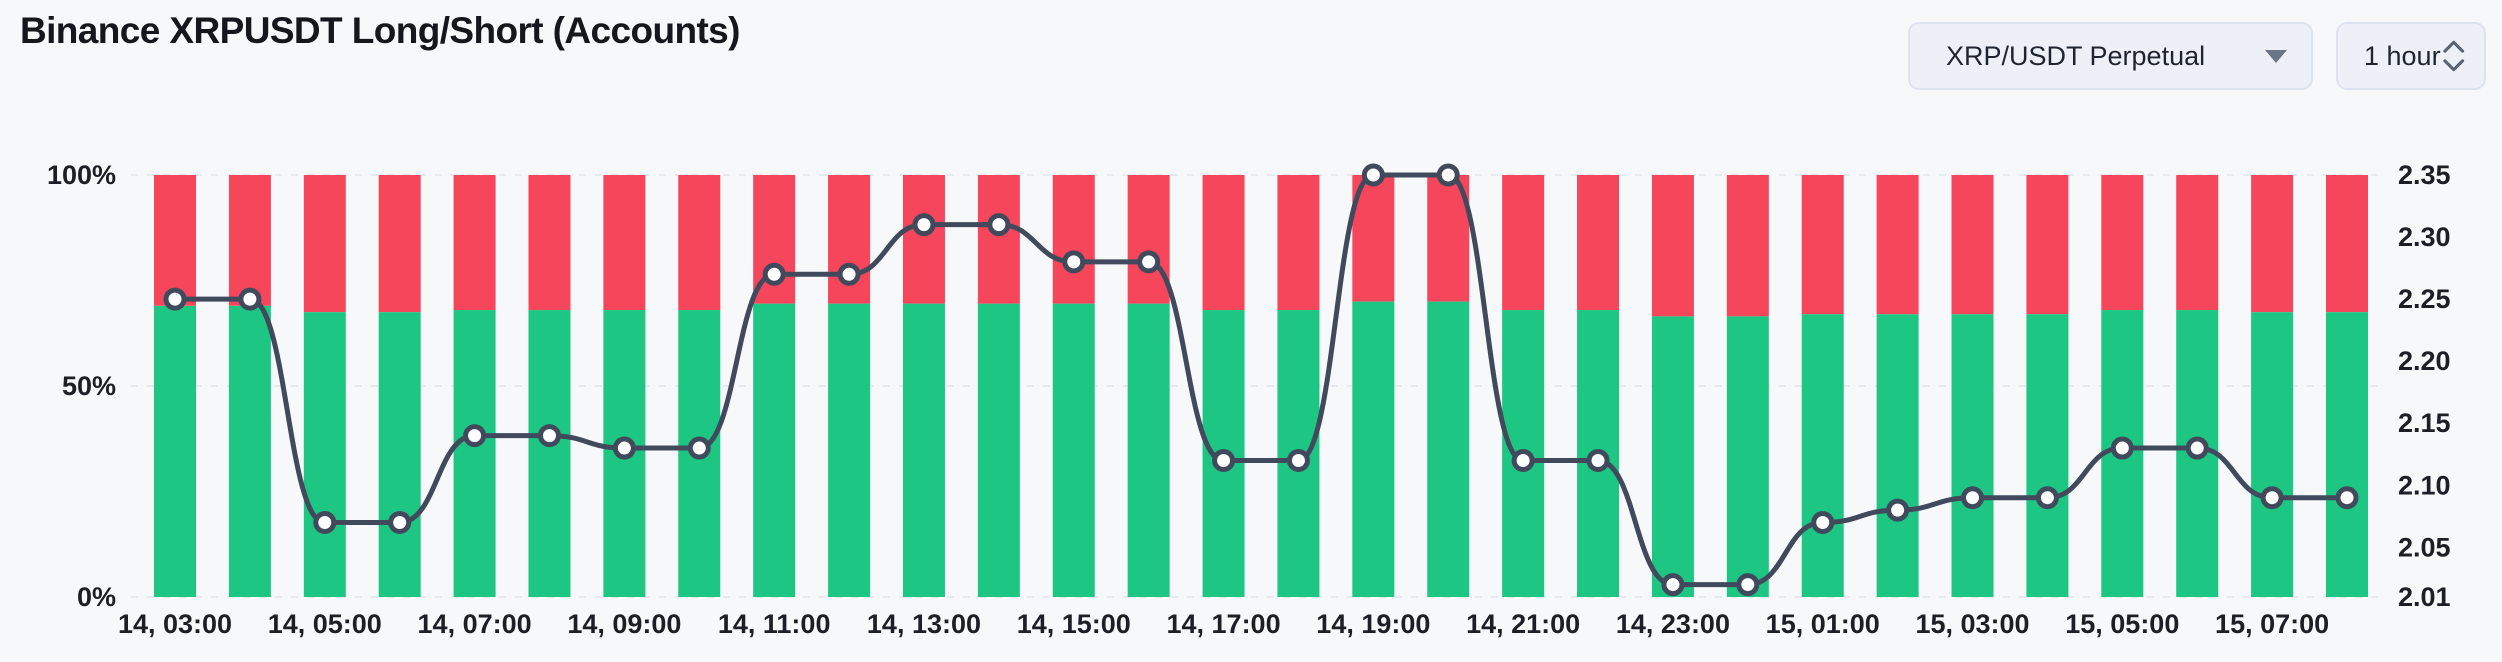 The width and height of the screenshot is (2502, 662). I want to click on x-axis-tick: 14, 05:00, so click(325, 624).